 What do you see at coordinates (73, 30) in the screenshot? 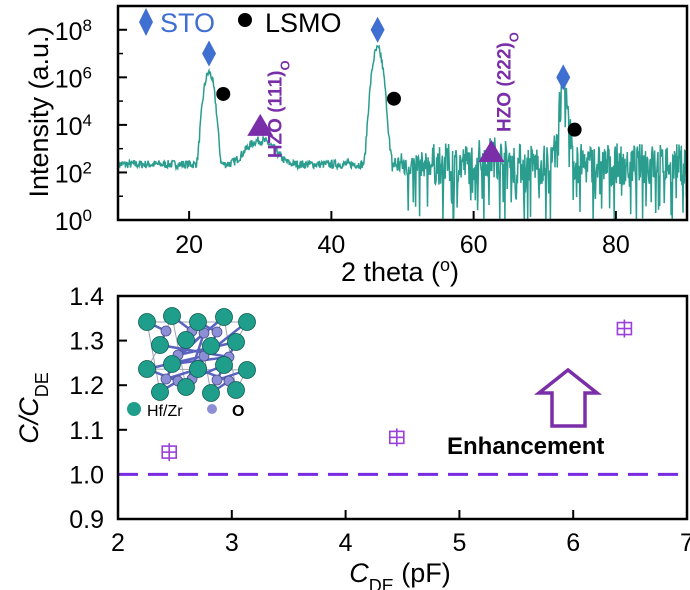
I see `y-tick-label: 10⁸` at bounding box center [73, 30].